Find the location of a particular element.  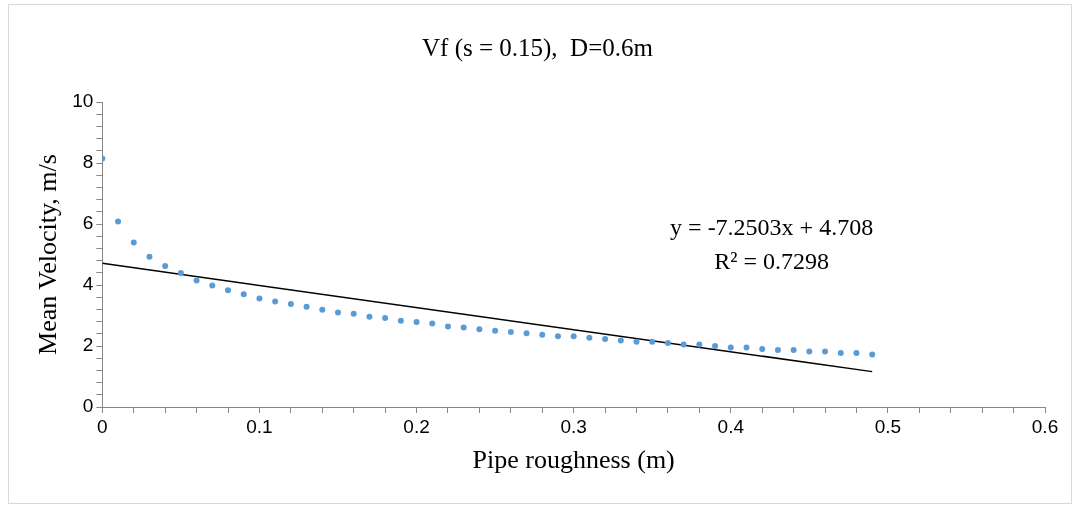

x-tick-label: 0.4 is located at coordinates (731, 426).